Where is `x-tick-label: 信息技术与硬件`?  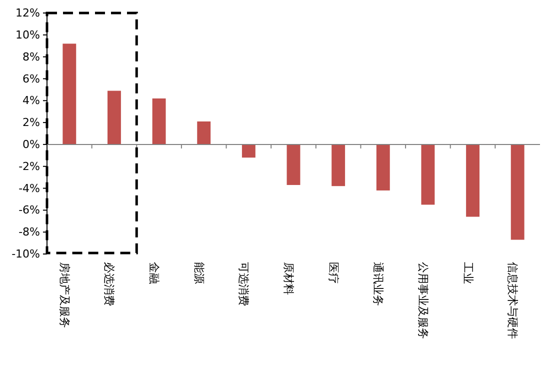
x-tick-label: 信息技术与硬件 is located at coordinates (513, 300).